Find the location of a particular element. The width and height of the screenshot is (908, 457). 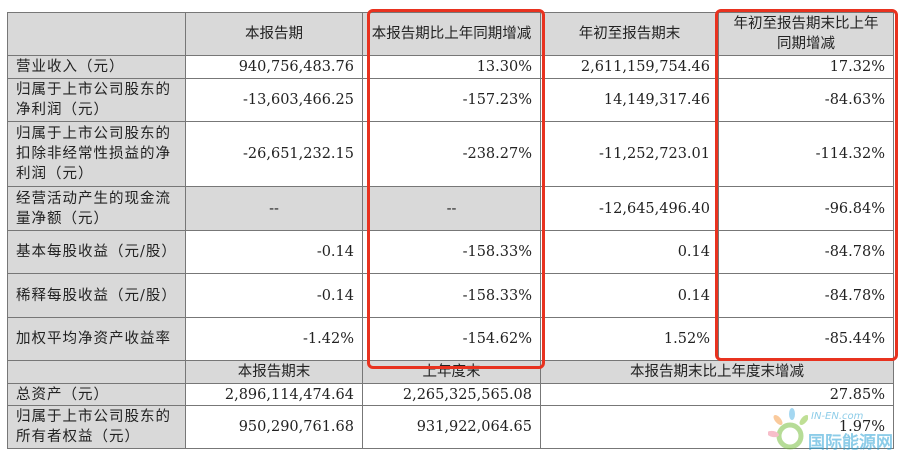

header-row: 本报告期 本报告期比上年同期增减 年初至报告期末 年初至报告期末比上年同期增减 is located at coordinates (450, 34).